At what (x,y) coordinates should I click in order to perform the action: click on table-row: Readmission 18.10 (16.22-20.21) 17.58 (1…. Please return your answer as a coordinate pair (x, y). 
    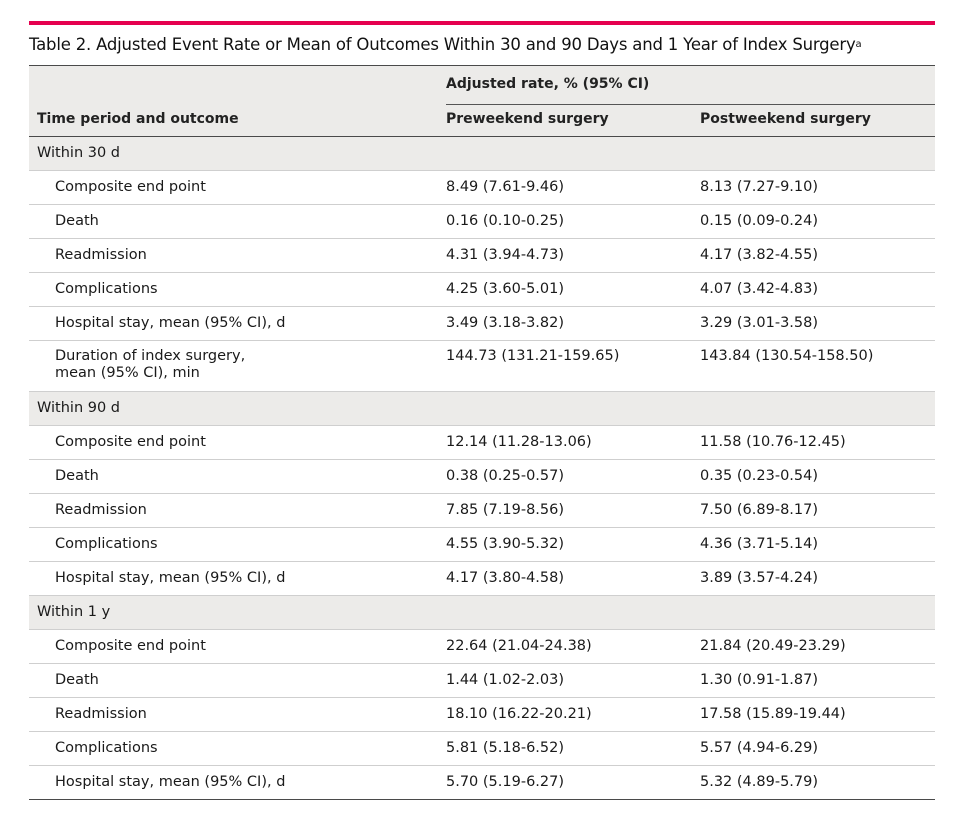
    Looking at the image, I should click on (482, 715).